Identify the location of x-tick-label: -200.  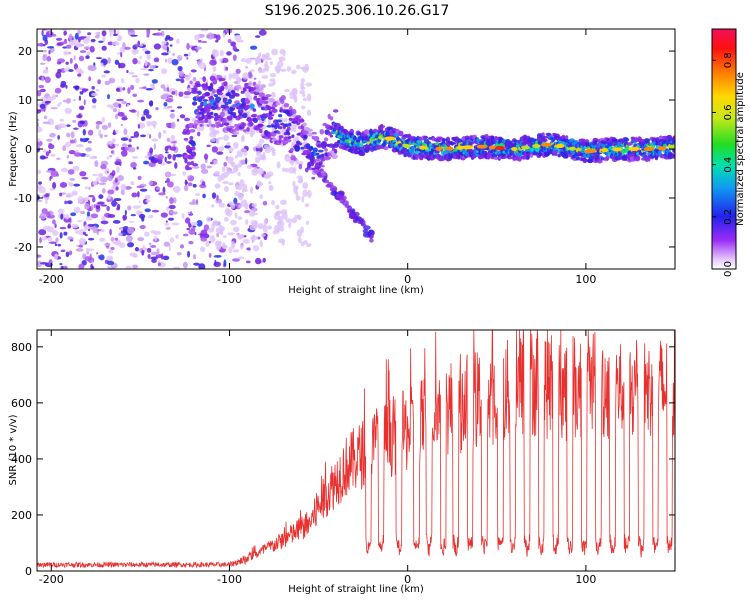
(51, 579).